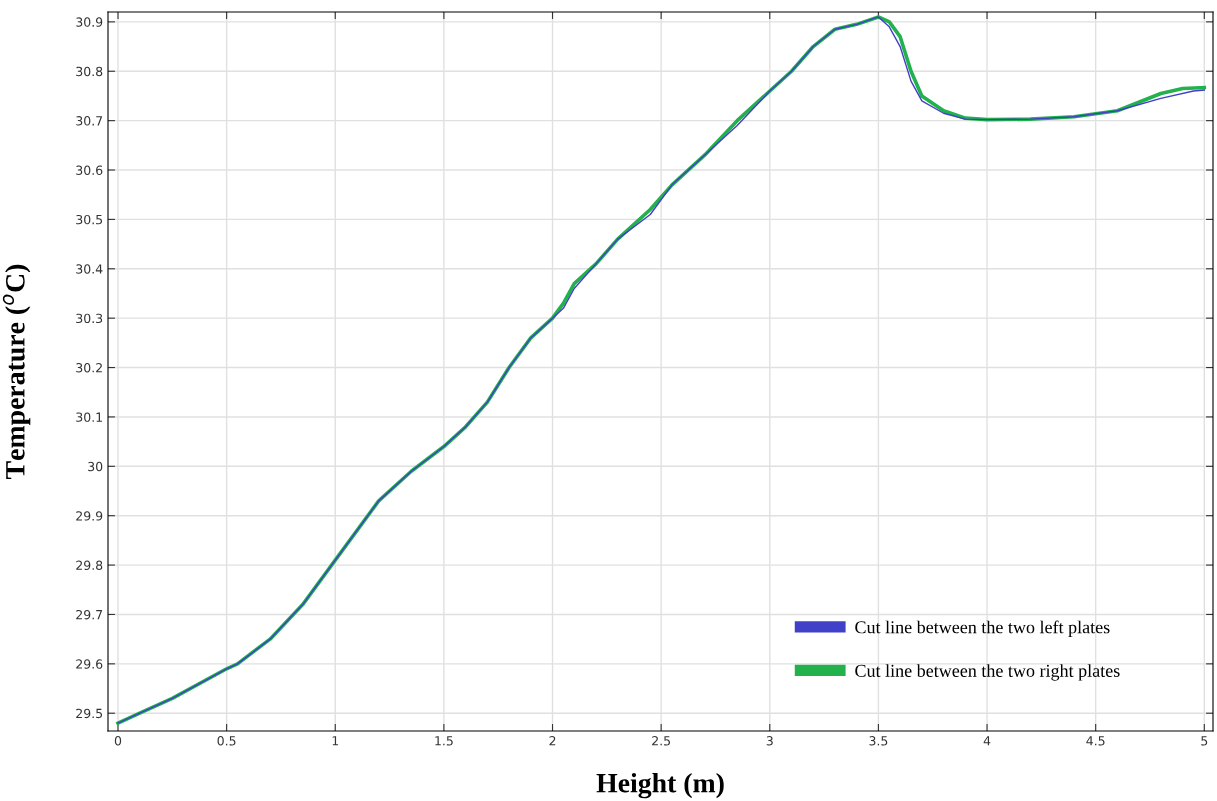 Image resolution: width=1217 pixels, height=801 pixels. Describe the element at coordinates (444, 741) in the screenshot. I see `x-tick-label: 1.5` at that location.